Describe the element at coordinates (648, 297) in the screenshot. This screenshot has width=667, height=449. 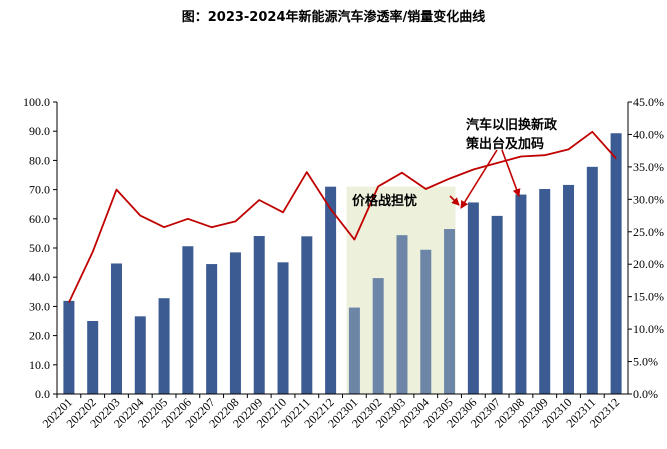
I see `y-right-tick-label: 15.0%` at that location.